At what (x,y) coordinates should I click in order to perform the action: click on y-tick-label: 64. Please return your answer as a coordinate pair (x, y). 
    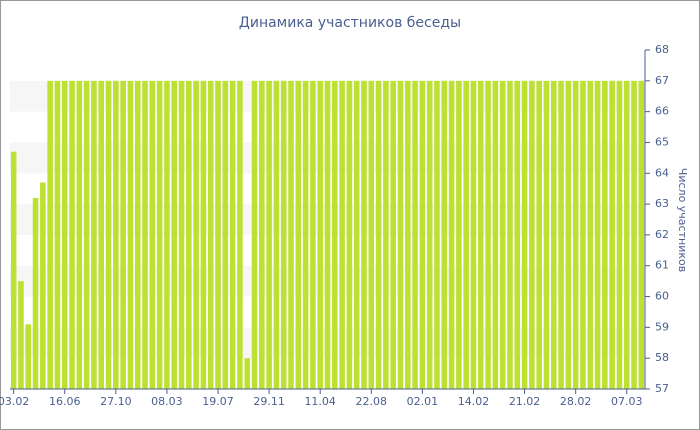
    Looking at the image, I should click on (662, 172).